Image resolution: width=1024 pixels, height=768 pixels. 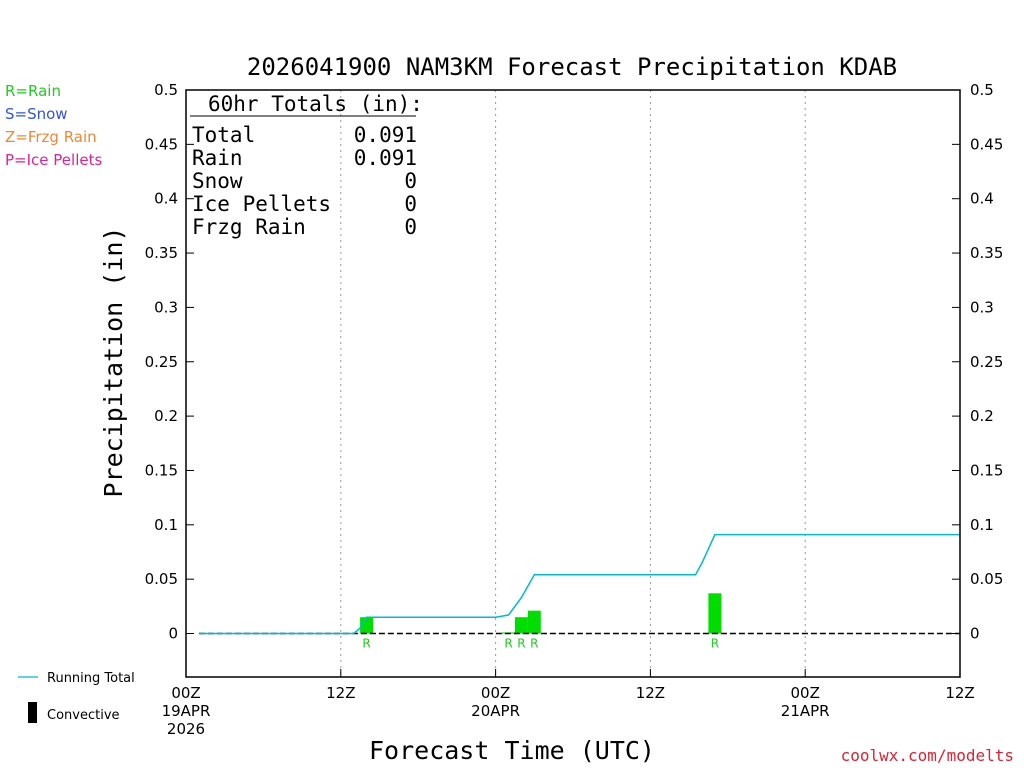 I want to click on x-tick-label: 19APR, so click(x=186, y=711).